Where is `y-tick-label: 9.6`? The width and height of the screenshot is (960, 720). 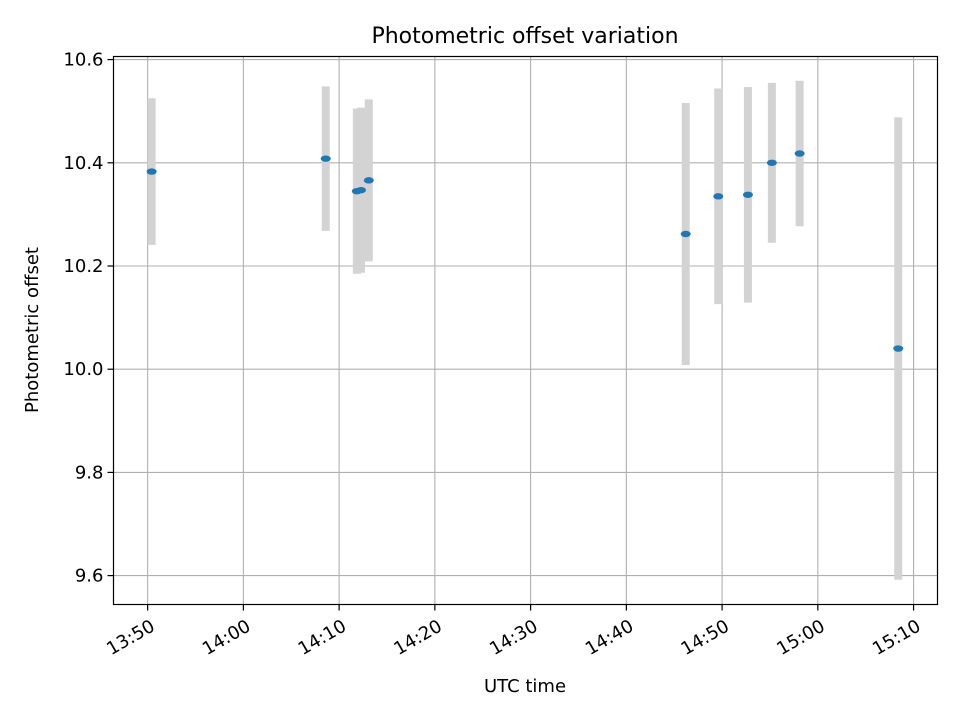
y-tick-label: 9.6 is located at coordinates (89, 576).